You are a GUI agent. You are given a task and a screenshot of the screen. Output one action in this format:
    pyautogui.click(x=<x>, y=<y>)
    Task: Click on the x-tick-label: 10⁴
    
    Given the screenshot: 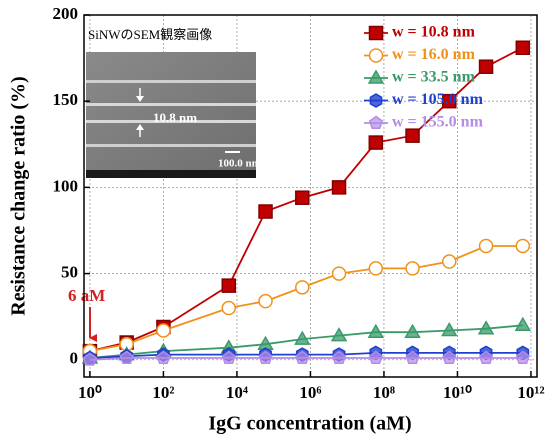 What is the action you would take?
    pyautogui.click(x=237, y=392)
    